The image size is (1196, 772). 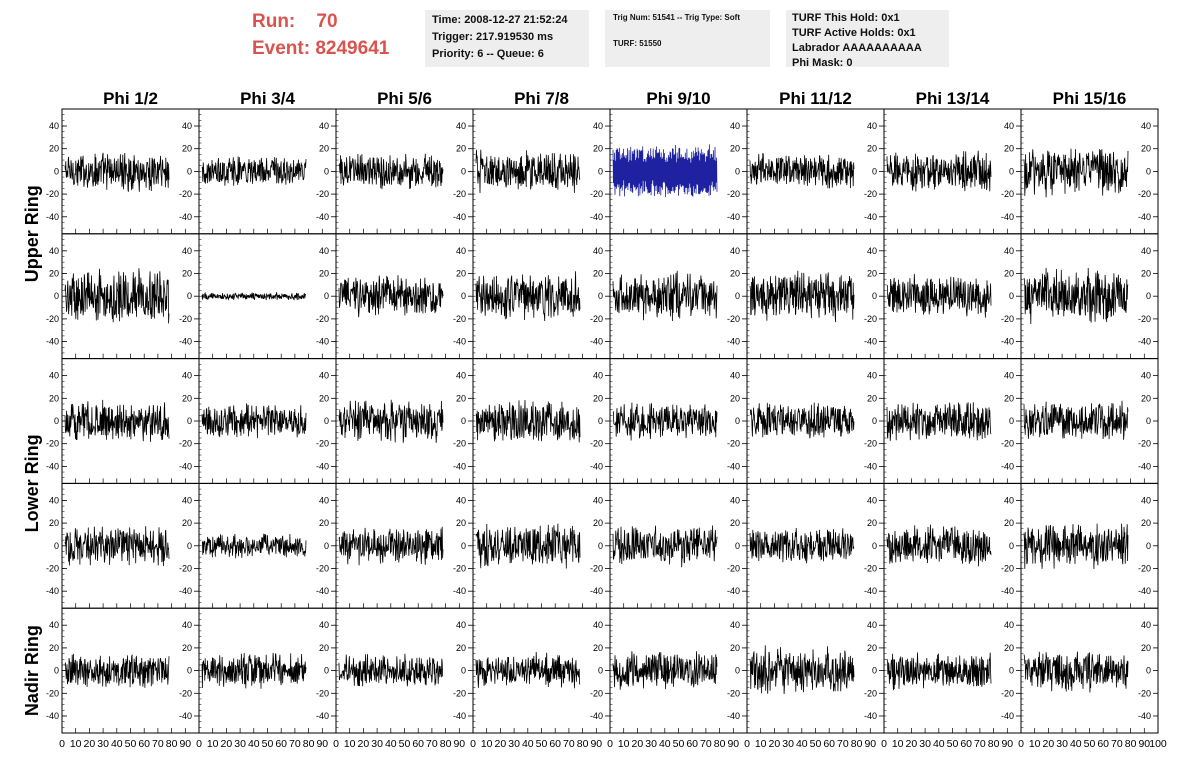 What do you see at coordinates (404, 98) in the screenshot?
I see `column-title: Phi 5/6` at bounding box center [404, 98].